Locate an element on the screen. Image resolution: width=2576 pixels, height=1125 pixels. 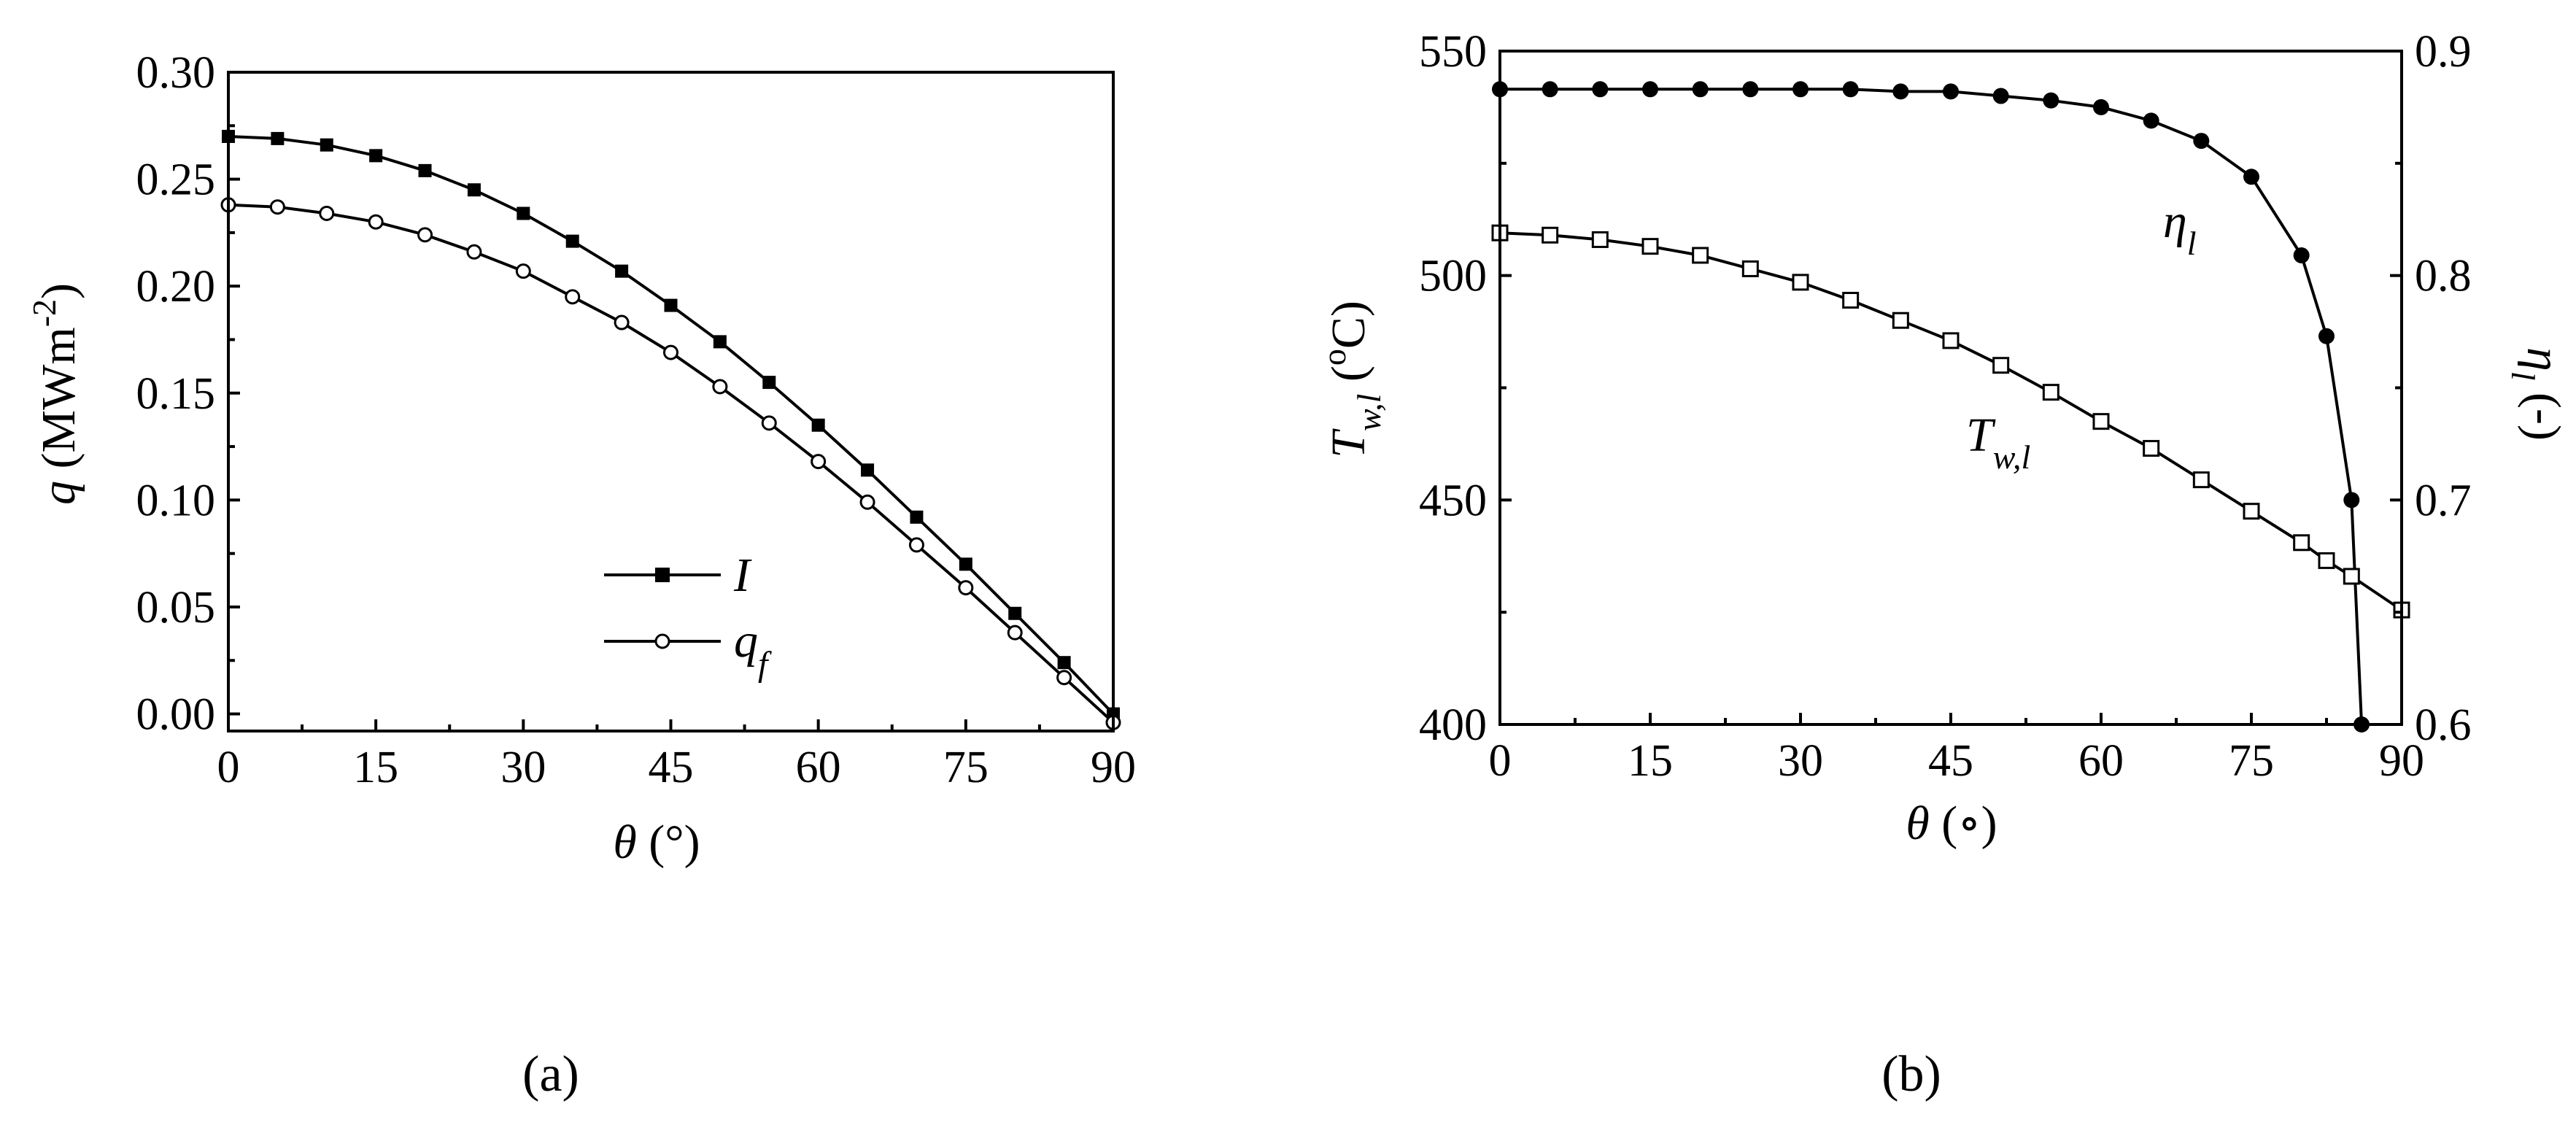
chart-b-right-y-tick-label: 0.9 is located at coordinates (2443, 52).